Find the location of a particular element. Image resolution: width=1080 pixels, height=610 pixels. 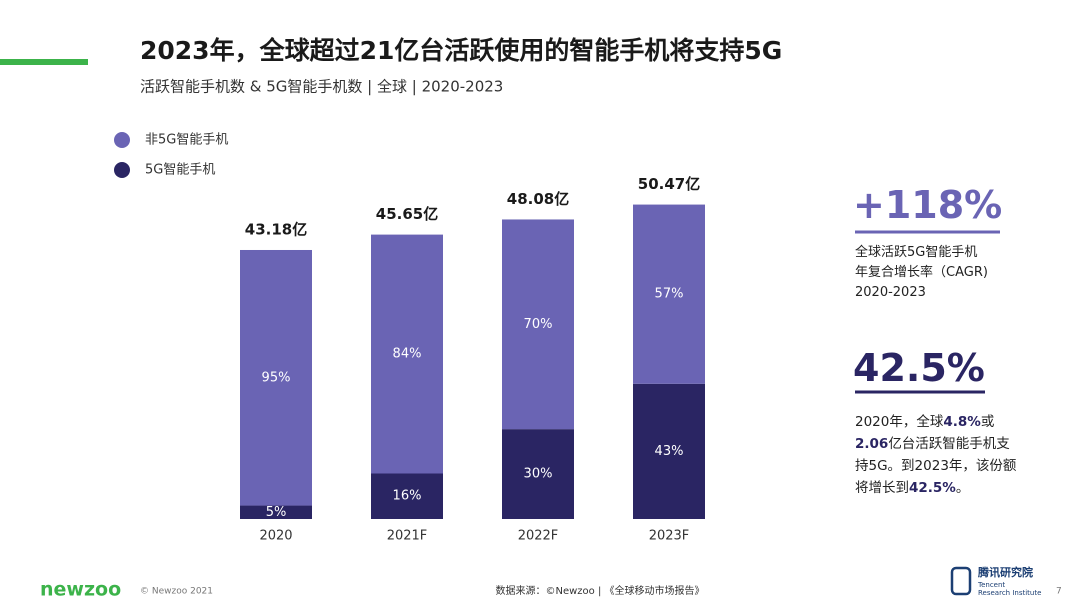

data-label: 43% is located at coordinates (669, 451).